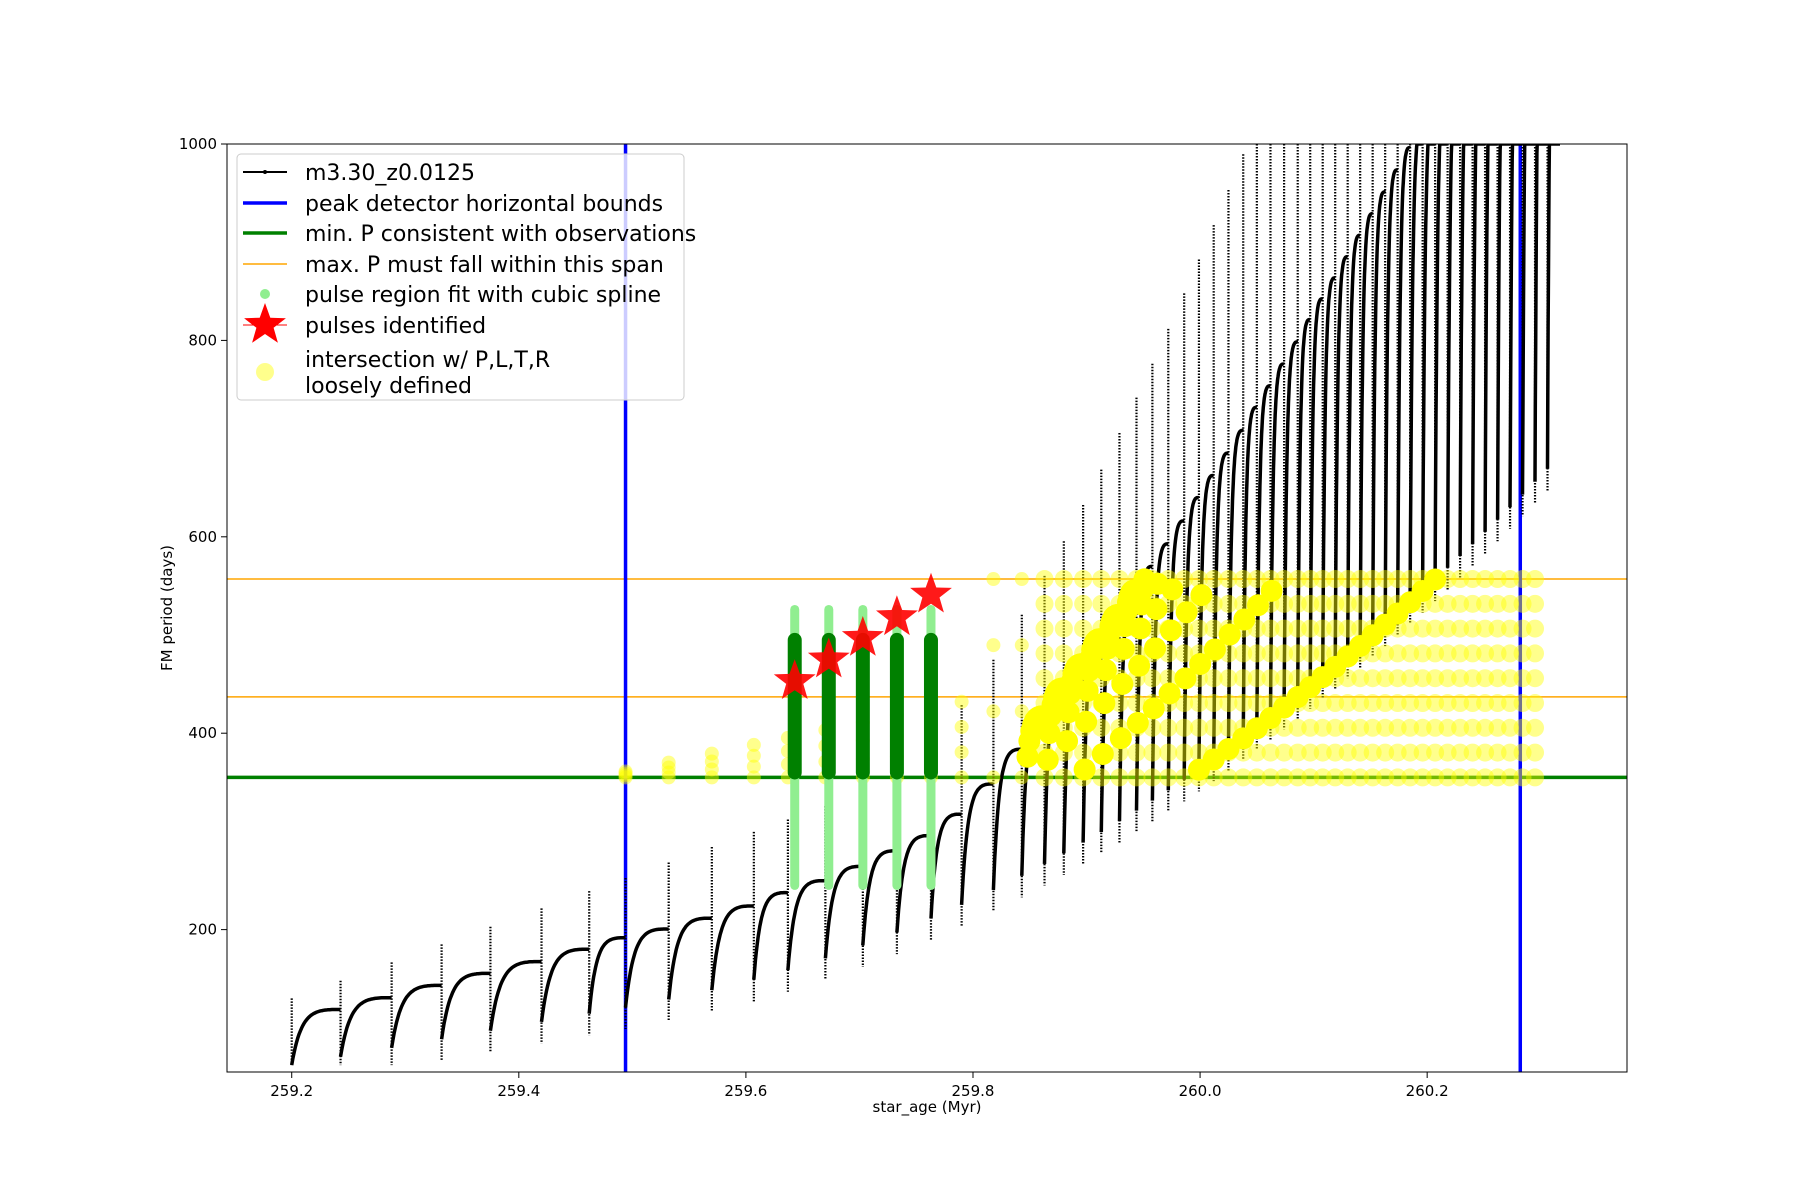  Describe the element at coordinates (202, 537) in the screenshot. I see `y-tick-label: 600` at that location.